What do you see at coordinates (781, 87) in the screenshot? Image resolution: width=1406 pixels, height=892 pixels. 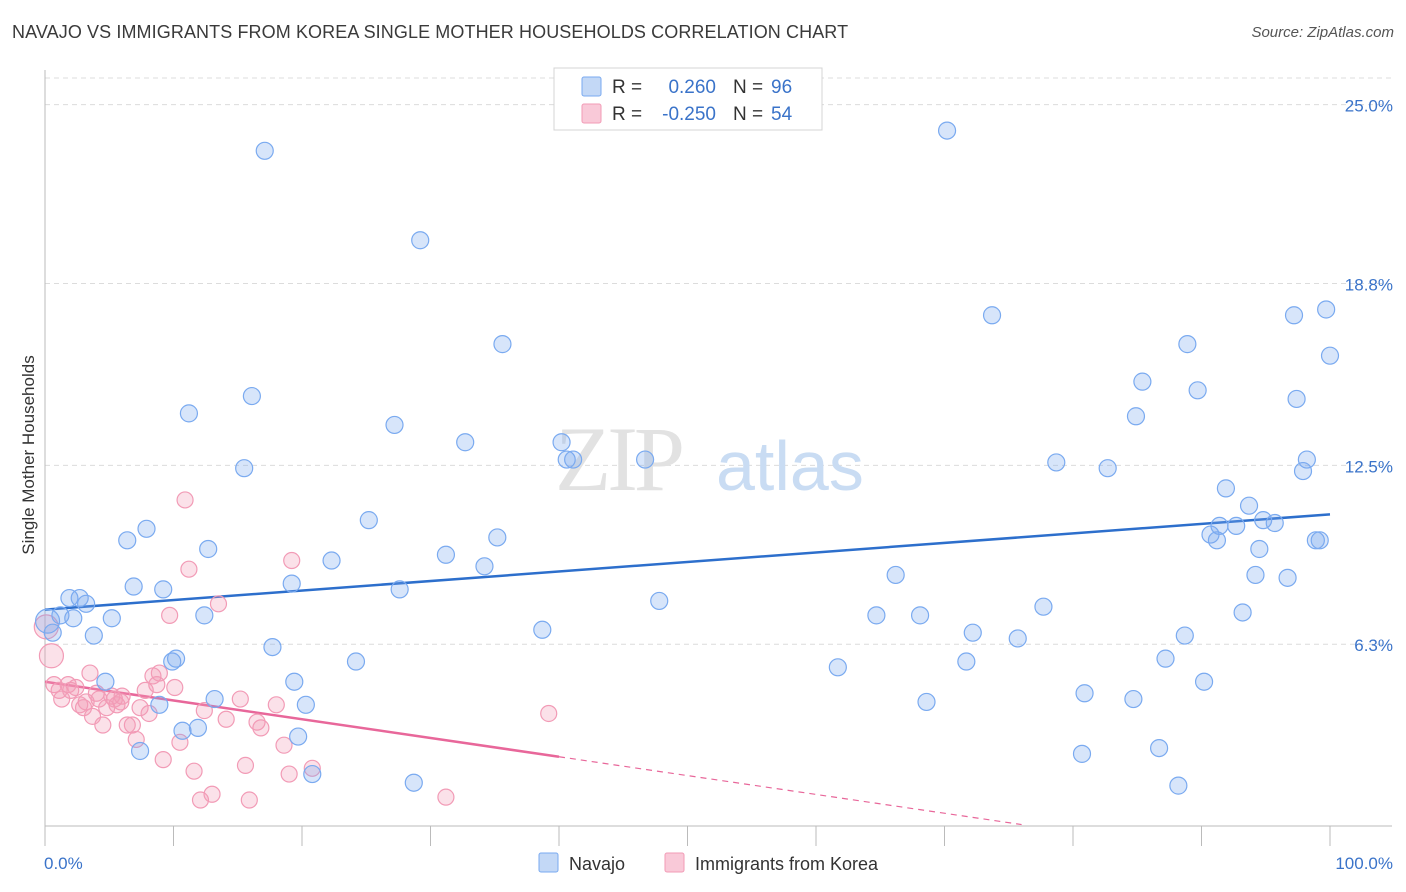 I see `legend-n-value-navajo: 96` at bounding box center [781, 87].